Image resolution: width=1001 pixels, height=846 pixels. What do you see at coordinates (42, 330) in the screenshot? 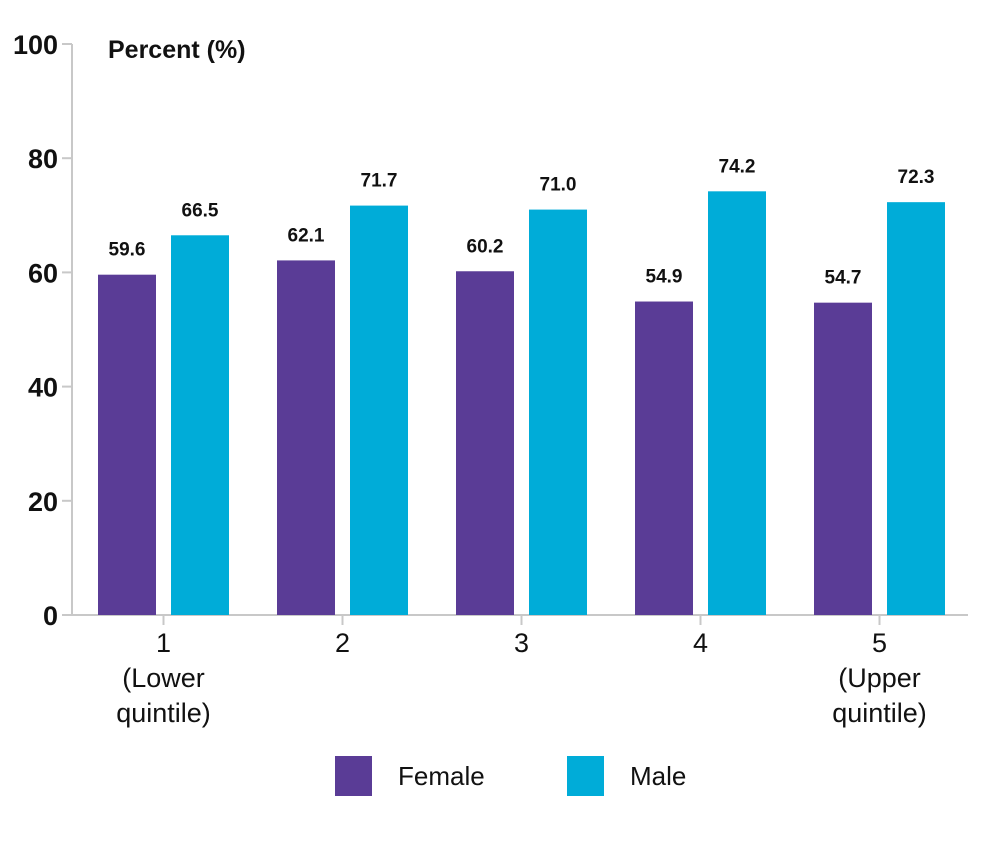
I see `y-ticks: 0 20 40 60 80 100` at bounding box center [42, 330].